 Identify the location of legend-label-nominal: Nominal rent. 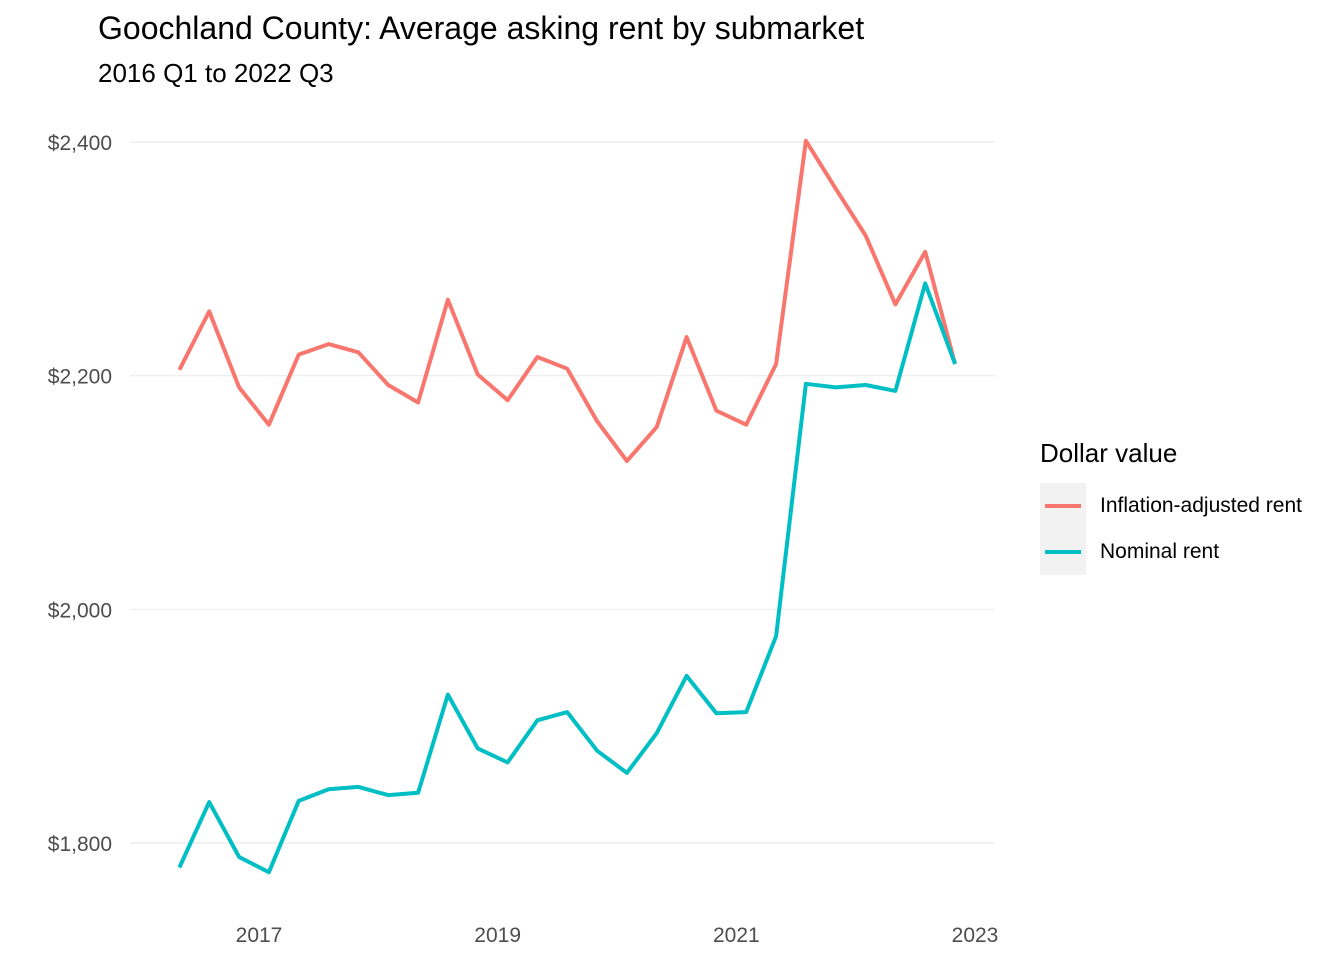
(1160, 551).